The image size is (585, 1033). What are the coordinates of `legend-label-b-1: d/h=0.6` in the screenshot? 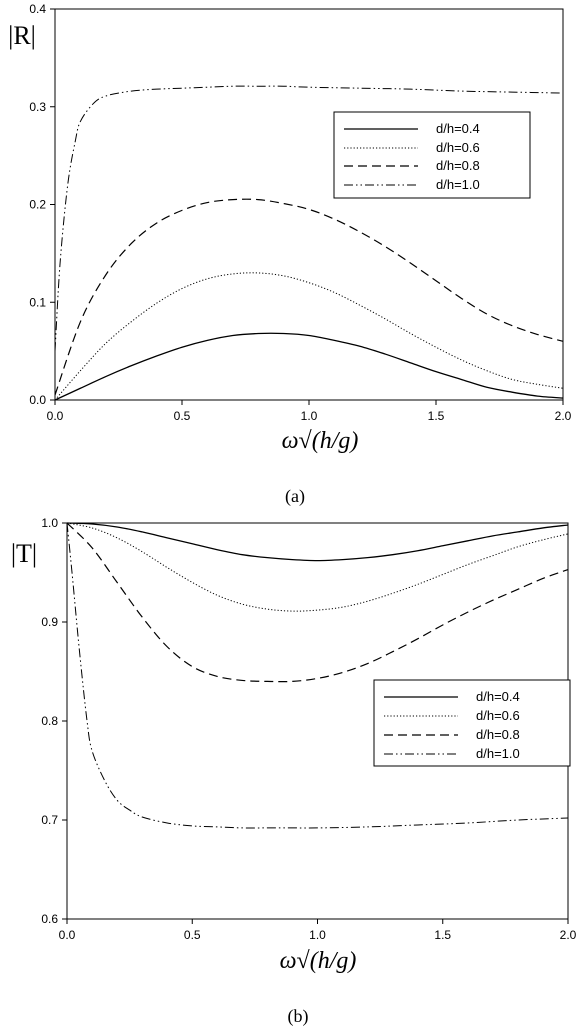 It's located at (498, 715).